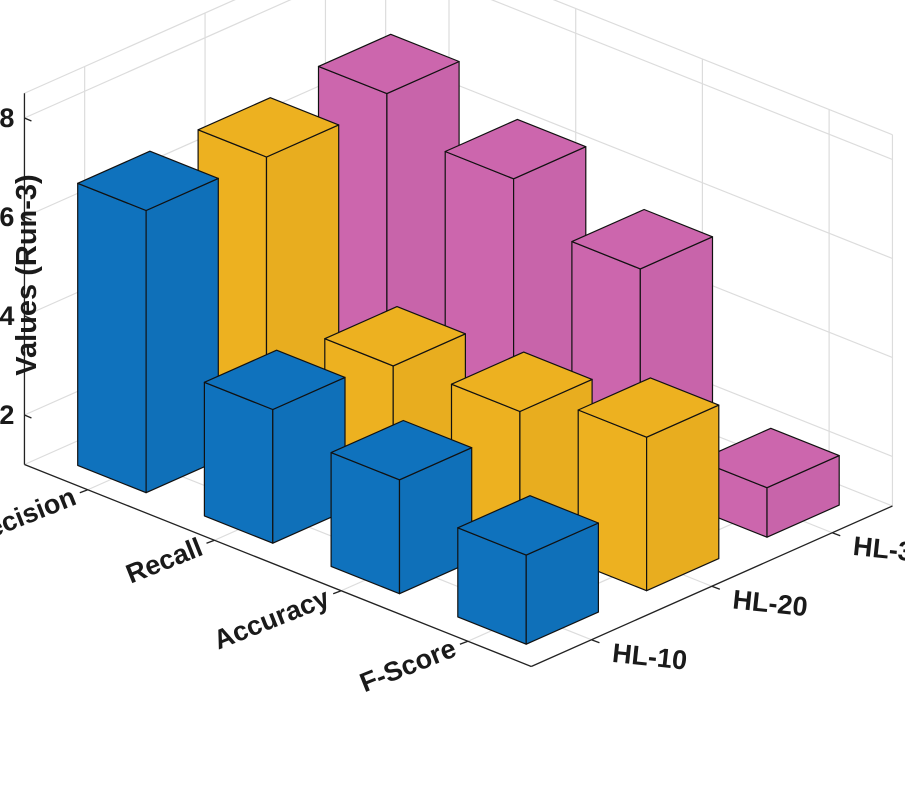 This screenshot has height=803, width=905. Describe the element at coordinates (650, 657) in the screenshot. I see `series-label: HL-10` at that location.